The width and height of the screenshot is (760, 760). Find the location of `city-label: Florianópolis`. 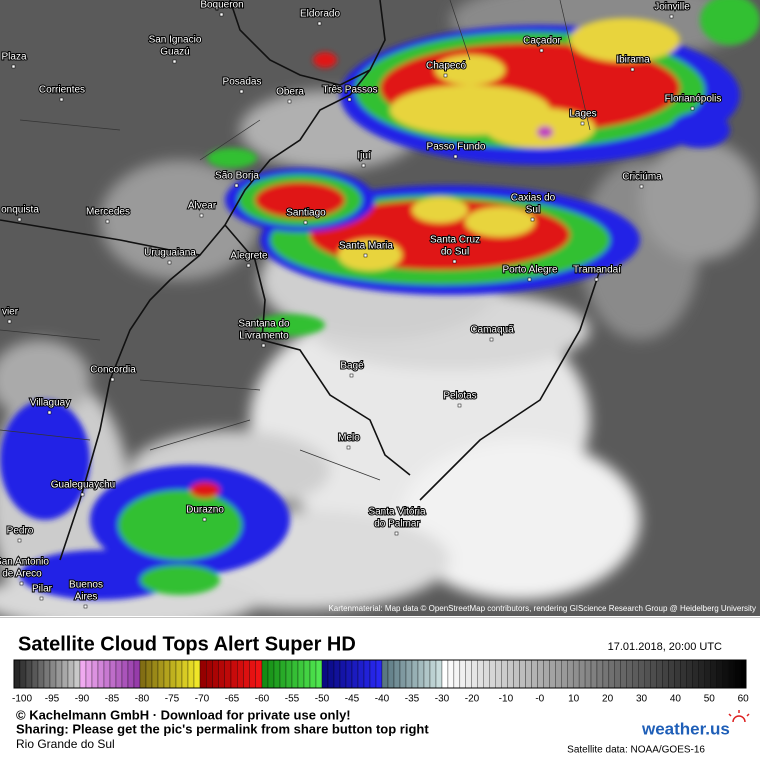

city-label: Florianópolis is located at coordinates (693, 99).